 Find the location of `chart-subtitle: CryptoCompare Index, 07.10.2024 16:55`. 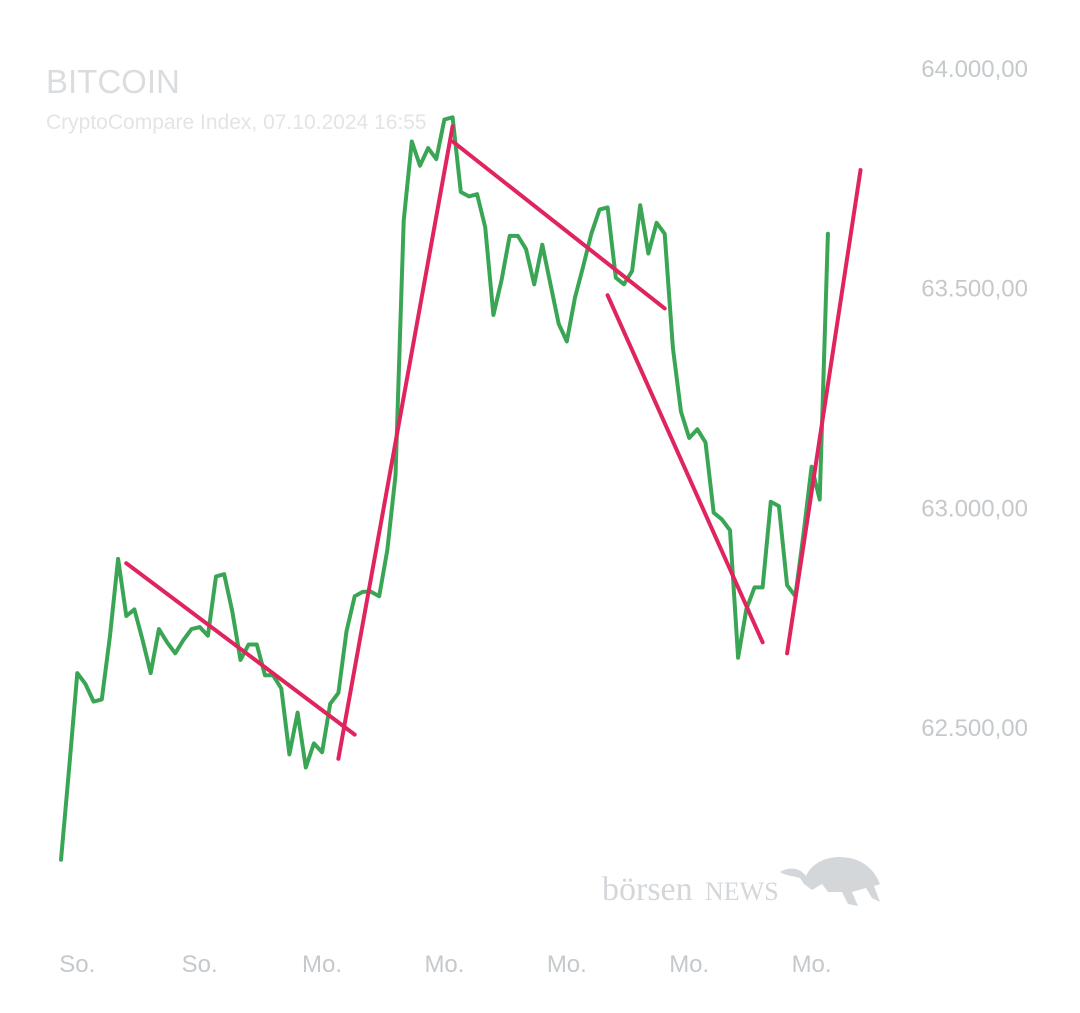

chart-subtitle: CryptoCompare Index, 07.10.2024 16:55 is located at coordinates (236, 122).